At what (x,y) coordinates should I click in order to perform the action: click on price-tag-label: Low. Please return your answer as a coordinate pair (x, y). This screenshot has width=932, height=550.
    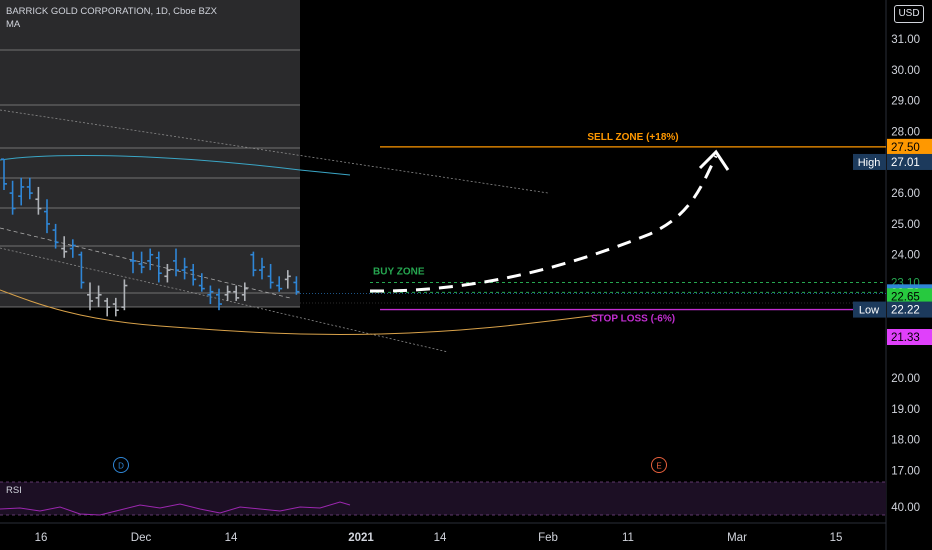
    Looking at the image, I should click on (869, 311).